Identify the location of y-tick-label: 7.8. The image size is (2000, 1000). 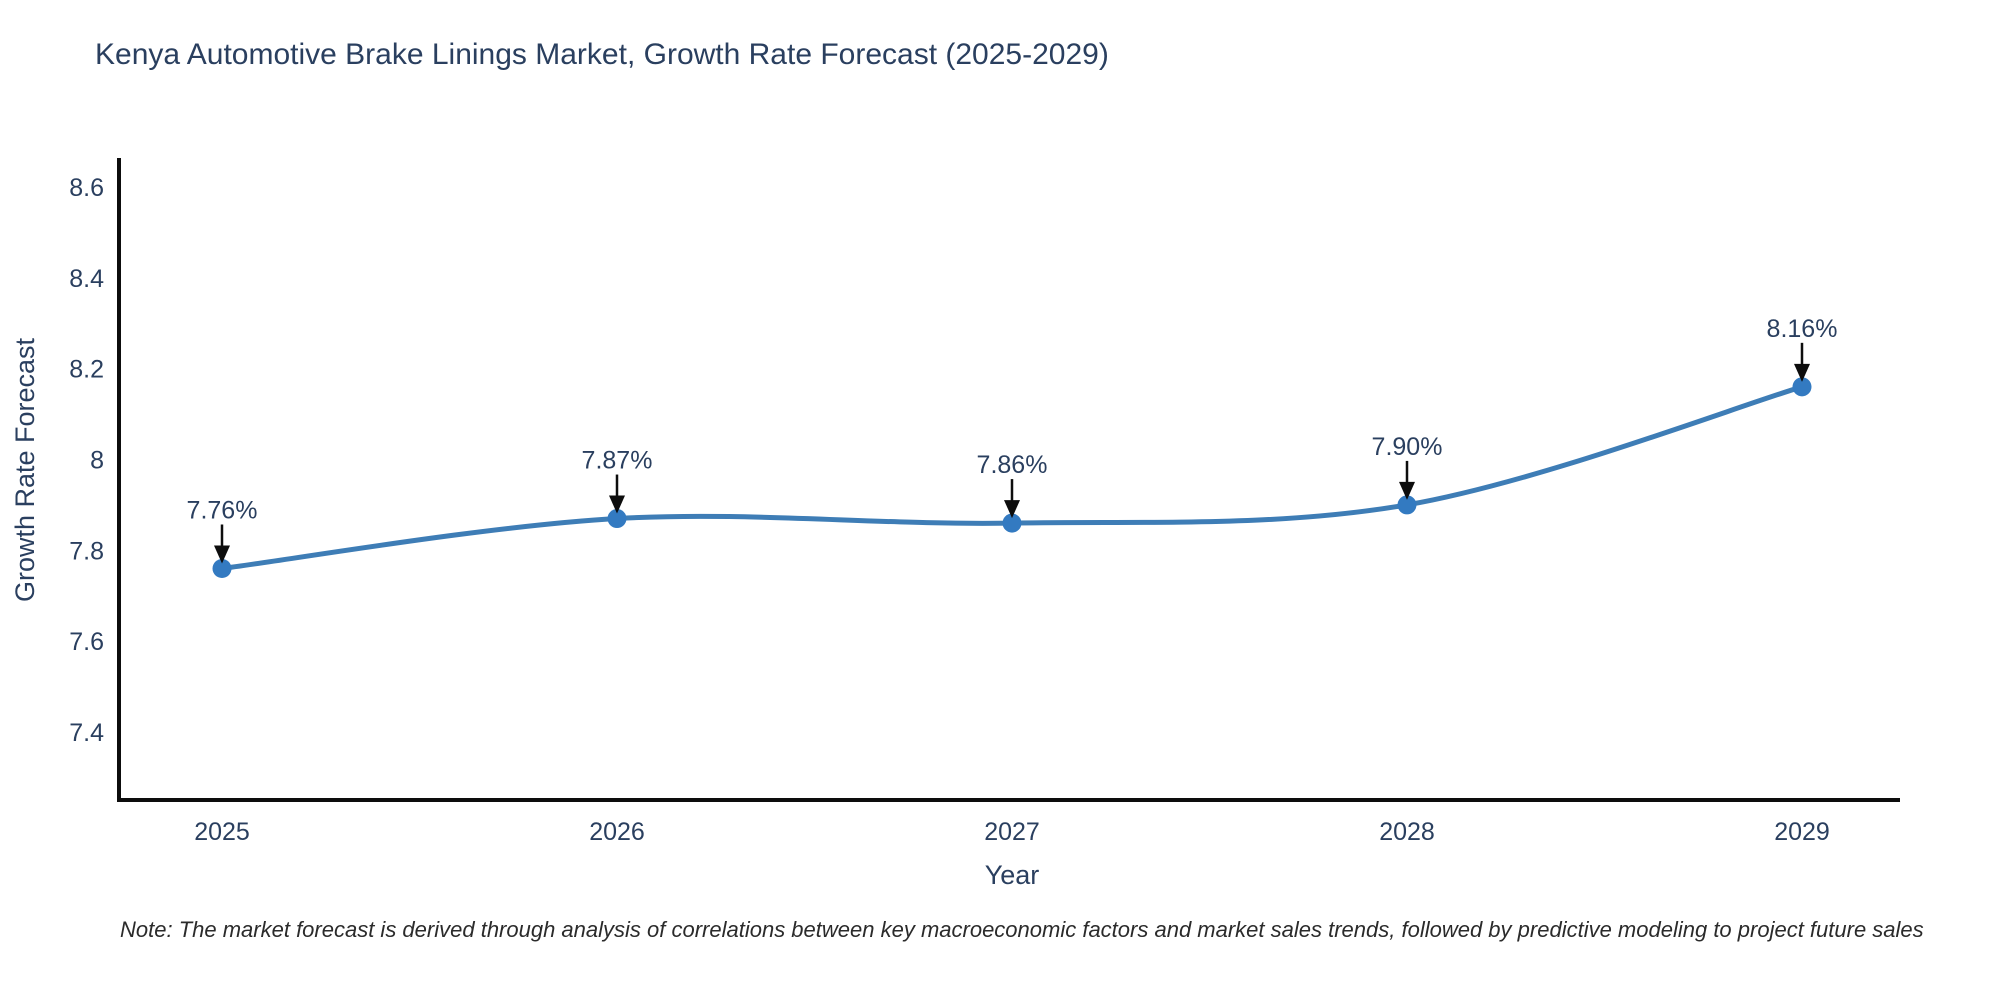
(86, 551).